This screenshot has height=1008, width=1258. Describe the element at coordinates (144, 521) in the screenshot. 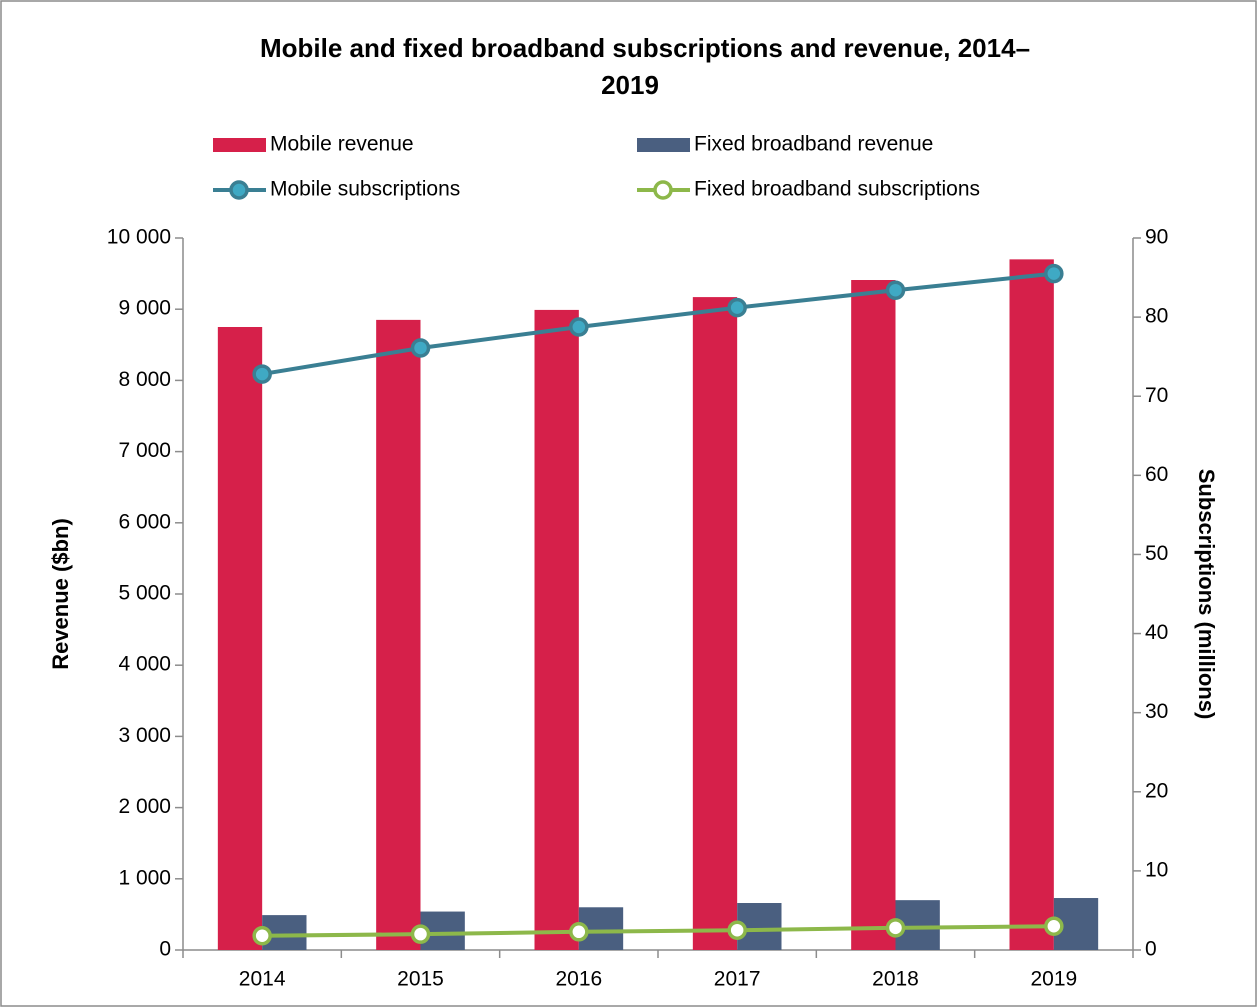

I see `y-tick-label: 6 000` at that location.